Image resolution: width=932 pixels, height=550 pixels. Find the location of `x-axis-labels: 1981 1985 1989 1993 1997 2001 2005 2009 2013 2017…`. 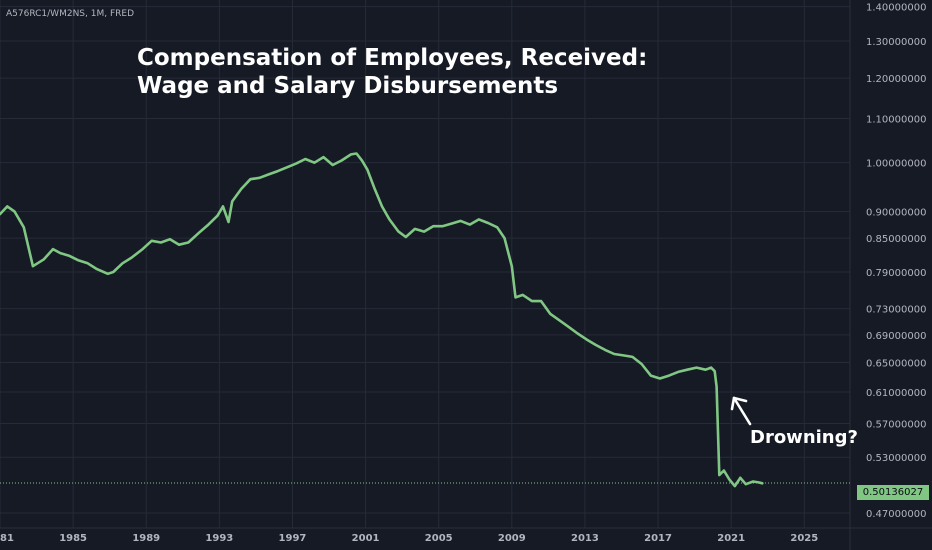

x-axis-labels: 1981 1985 1989 1993 1997 2001 2005 2009 2013 2017… is located at coordinates (409, 538).